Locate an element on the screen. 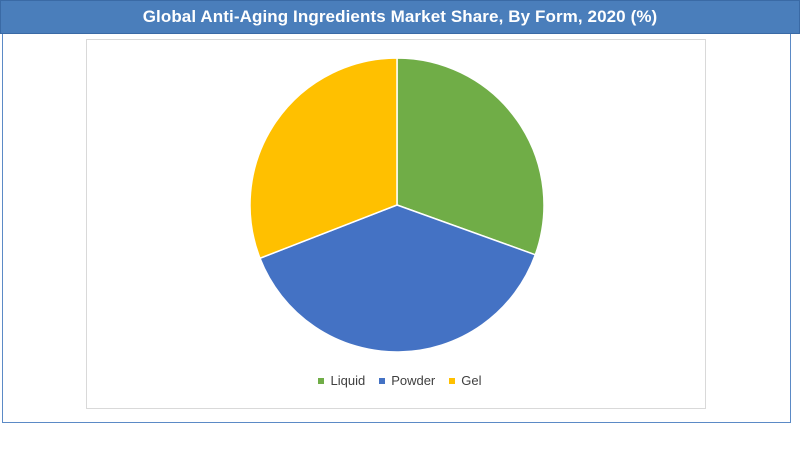 This screenshot has height=469, width=800. legend-item-gel: Gel is located at coordinates (465, 380).